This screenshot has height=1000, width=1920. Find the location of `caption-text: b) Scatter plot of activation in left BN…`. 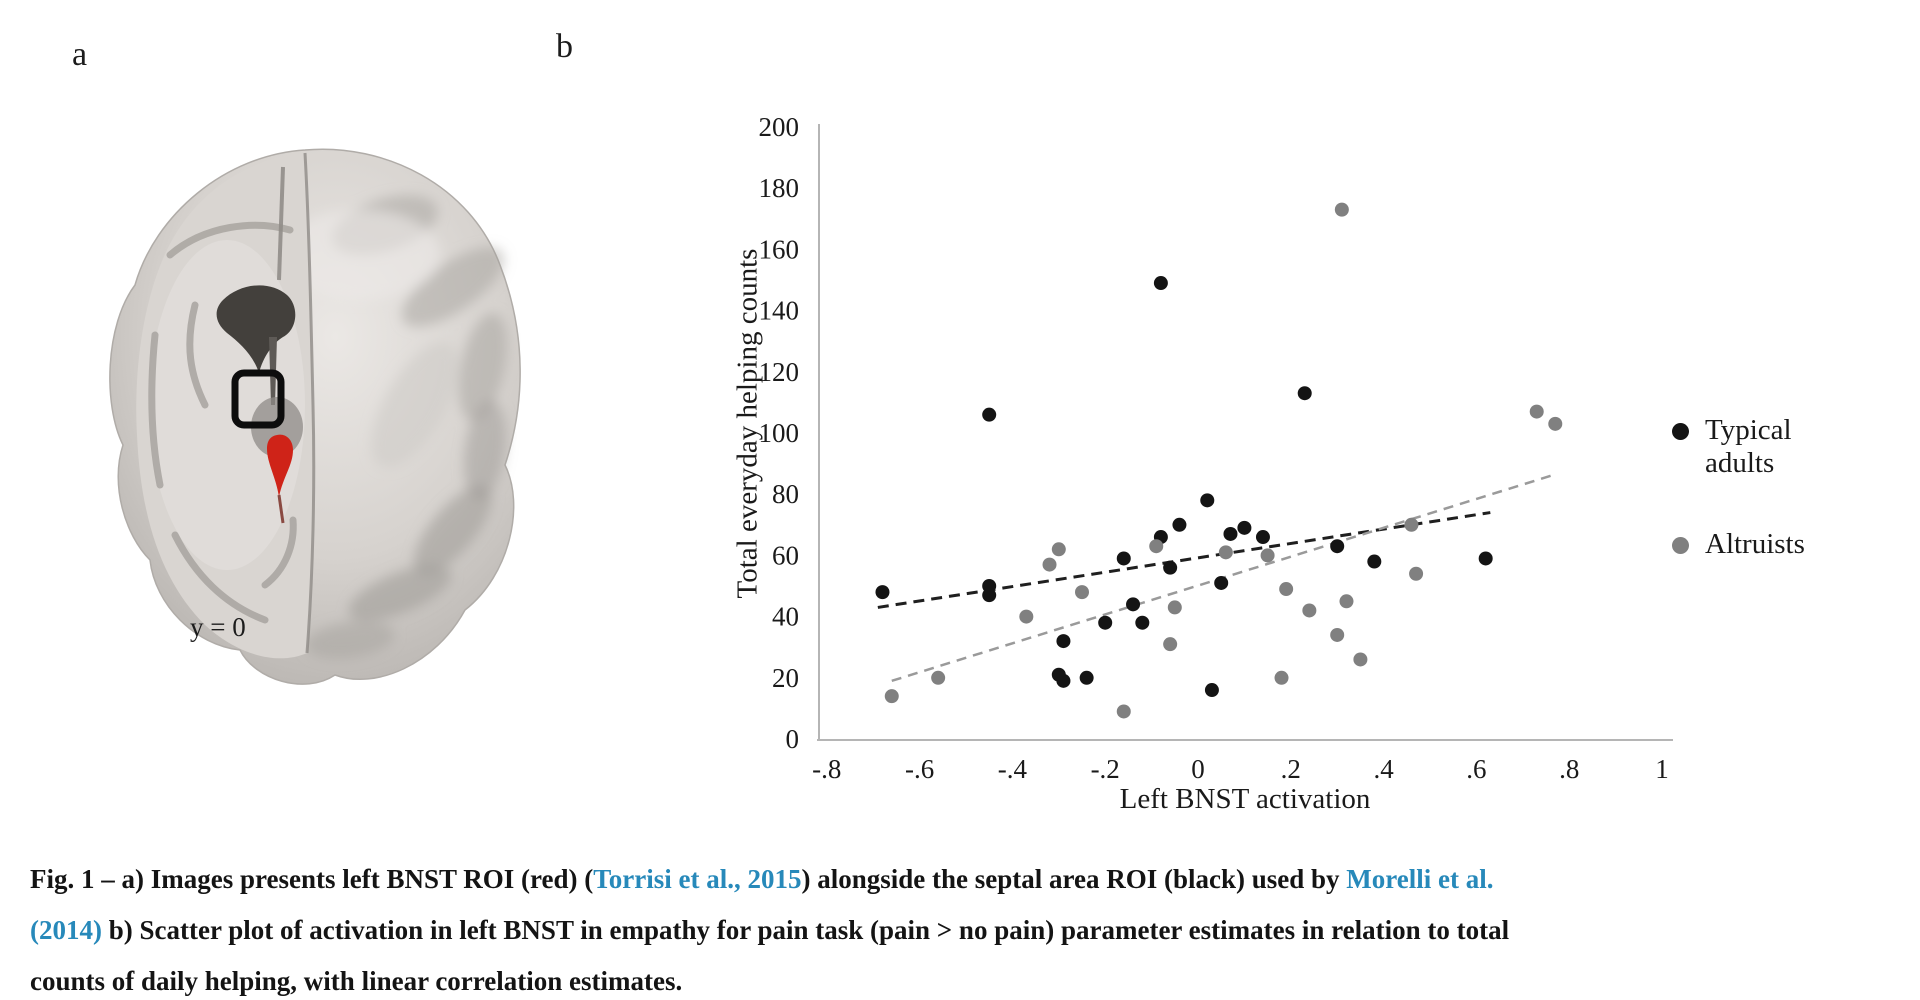

caption-text: b) Scatter plot of activation in left BN… is located at coordinates (770, 955).